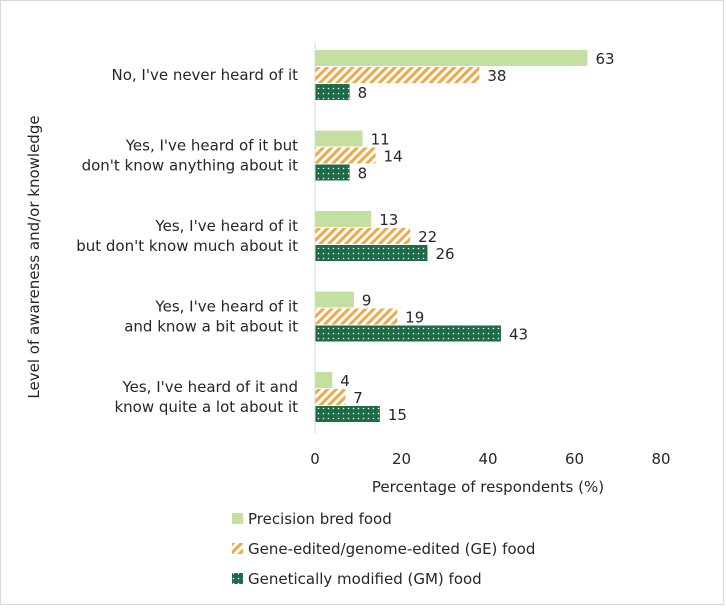 The width and height of the screenshot is (726, 608). Describe the element at coordinates (574, 459) in the screenshot. I see `x-tick-label: 60` at that location.